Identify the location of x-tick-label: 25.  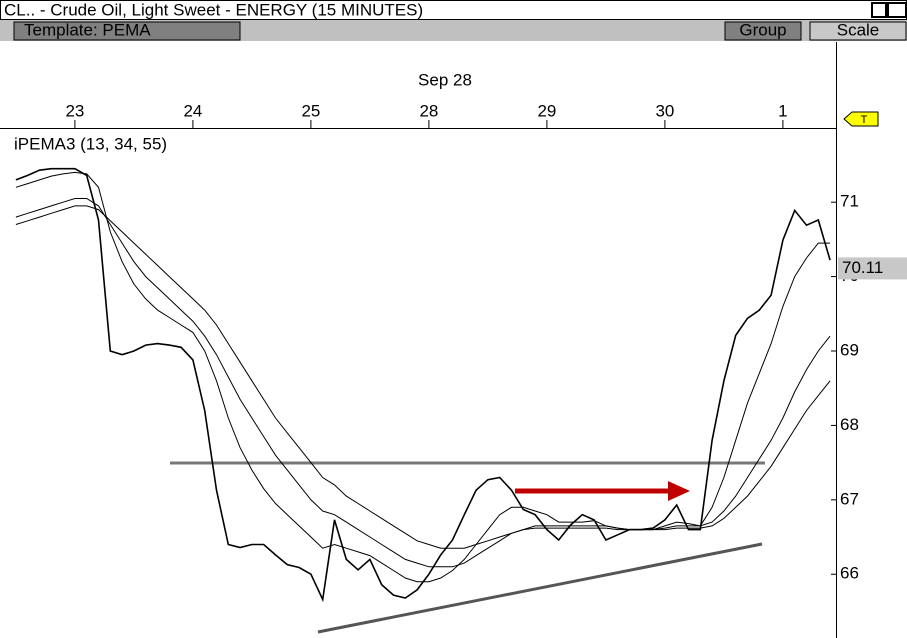
(310, 110).